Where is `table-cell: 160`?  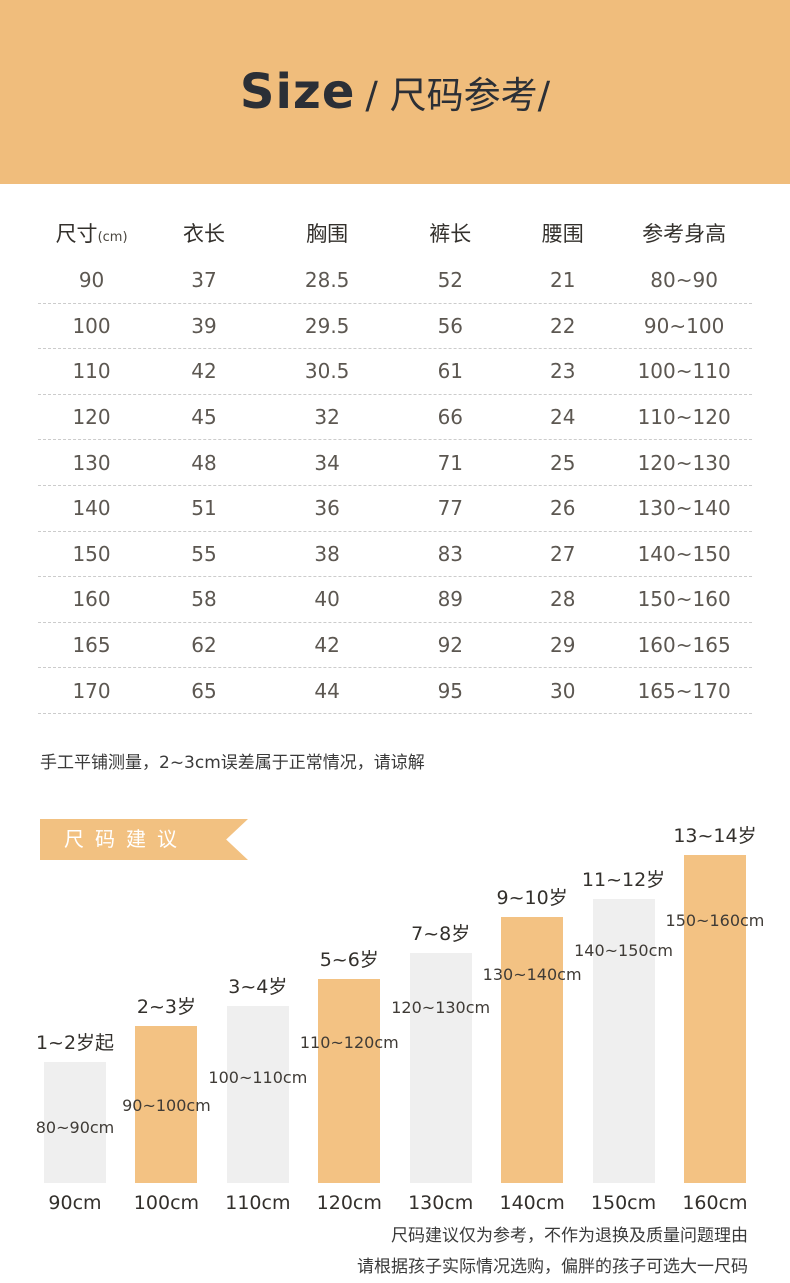
table-cell: 160 is located at coordinates (91, 599).